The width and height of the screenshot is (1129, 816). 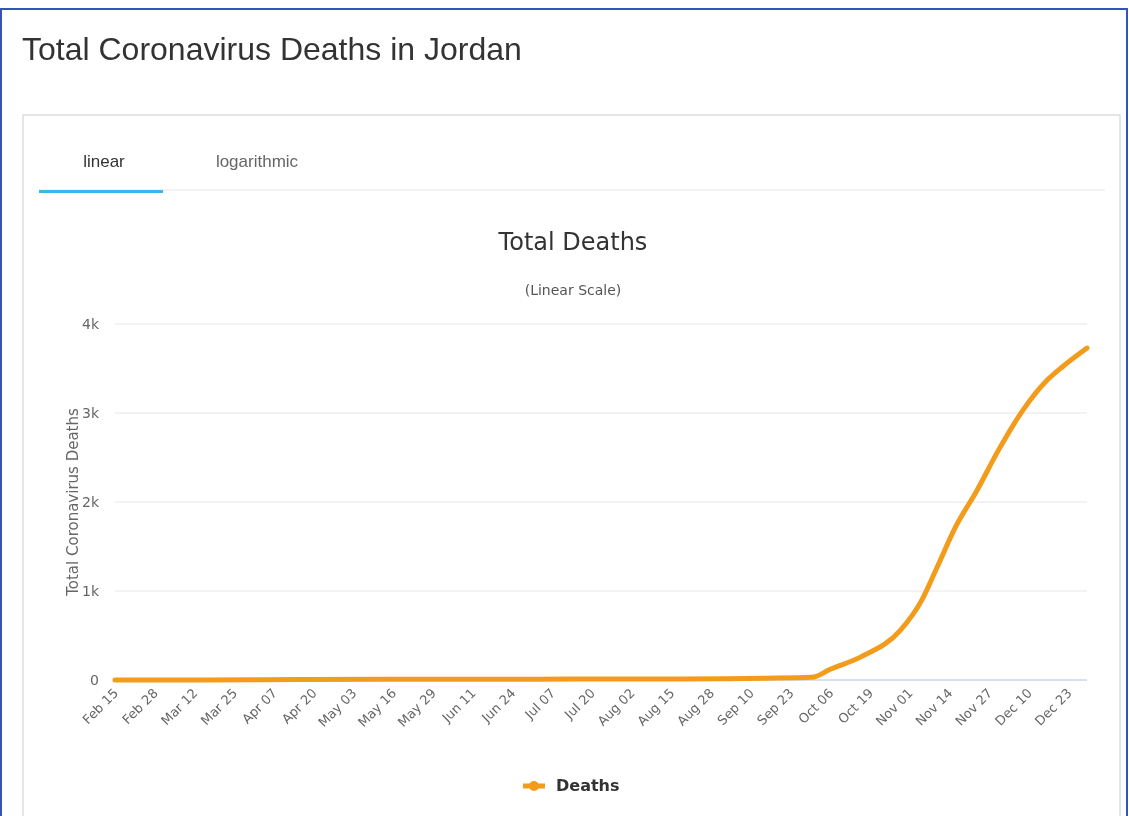 I want to click on y-tick-label: 4k, so click(x=90, y=324).